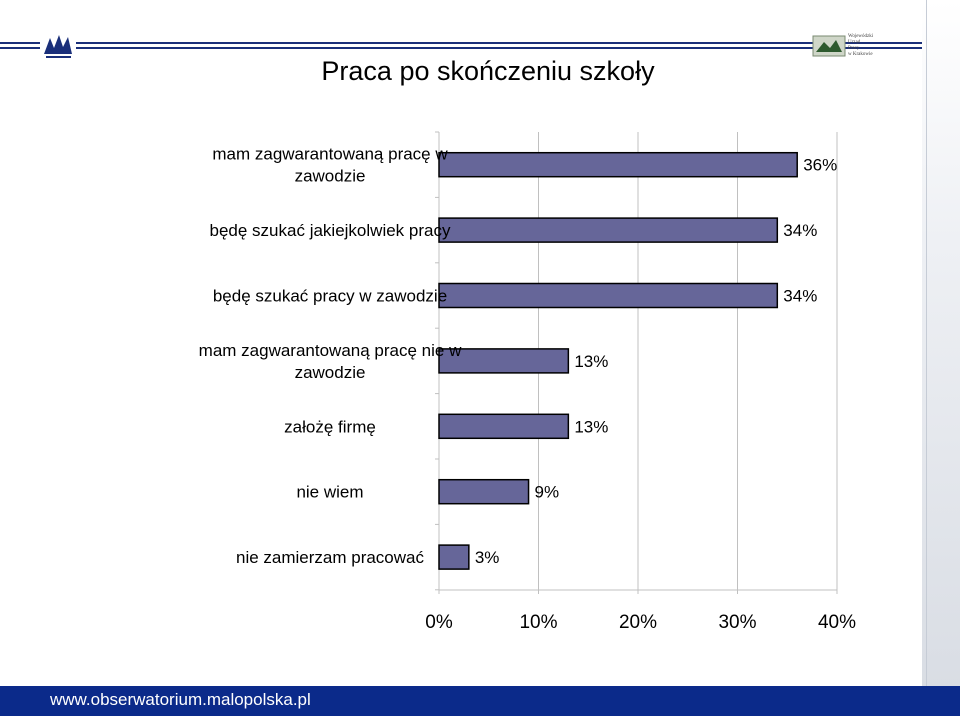  Describe the element at coordinates (488, 71) in the screenshot. I see `page-title: Praca po skończeniu szkoły` at that location.